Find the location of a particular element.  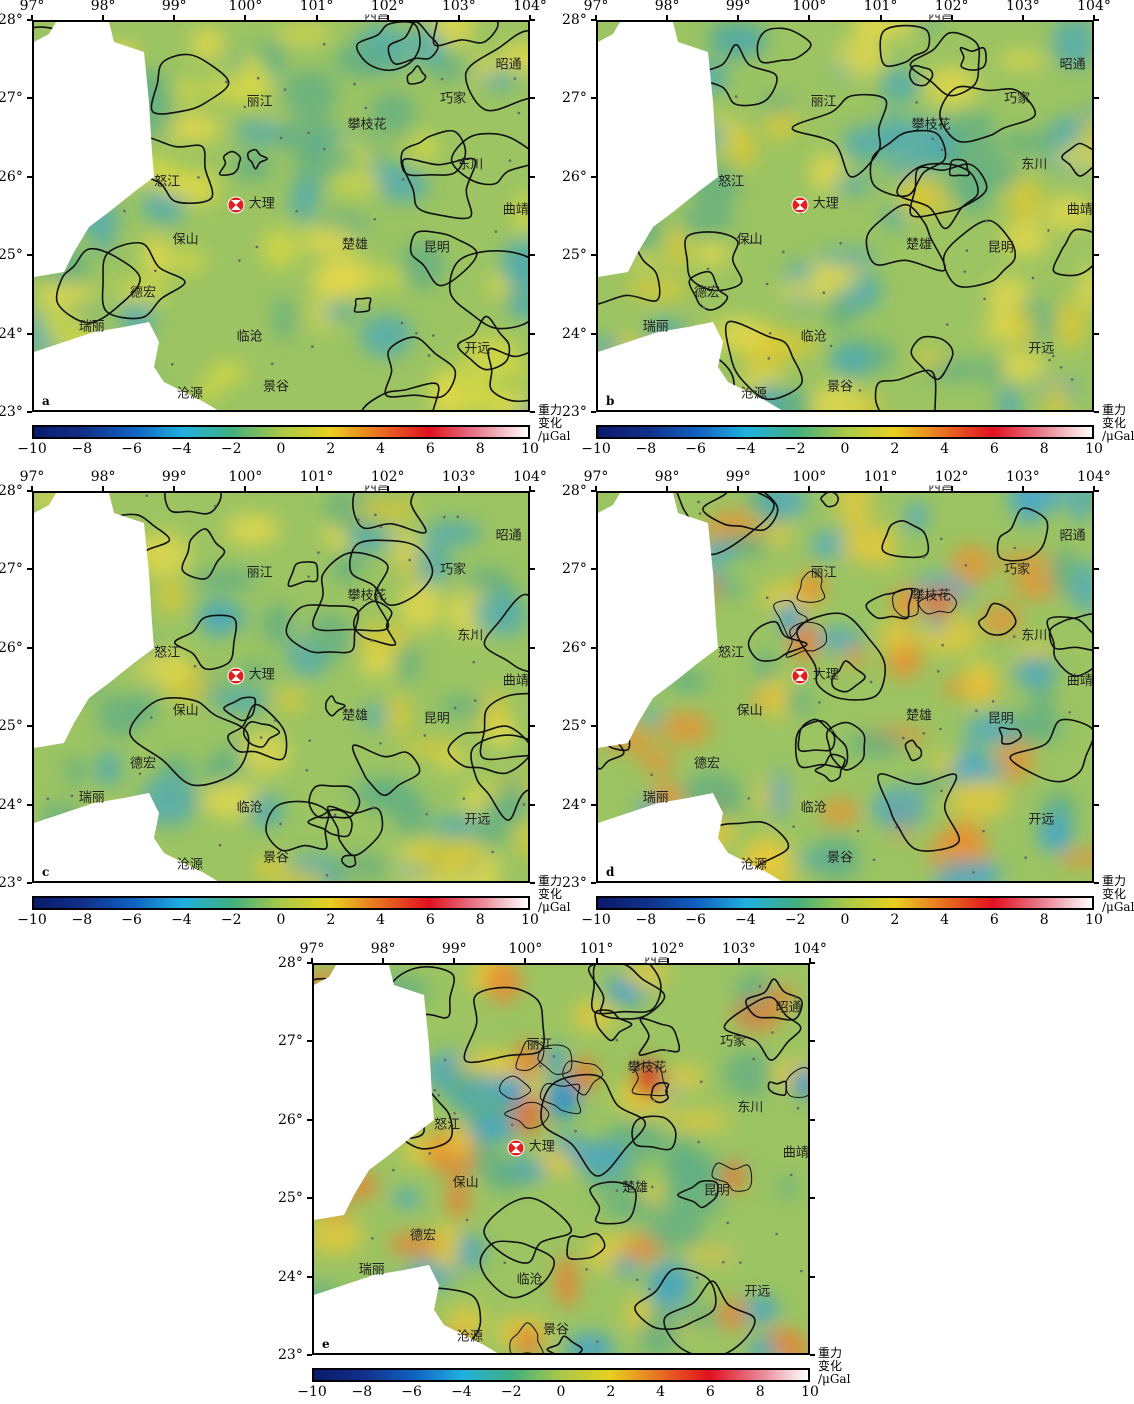

colorbar-tick-label: −2 is located at coordinates (231, 920).